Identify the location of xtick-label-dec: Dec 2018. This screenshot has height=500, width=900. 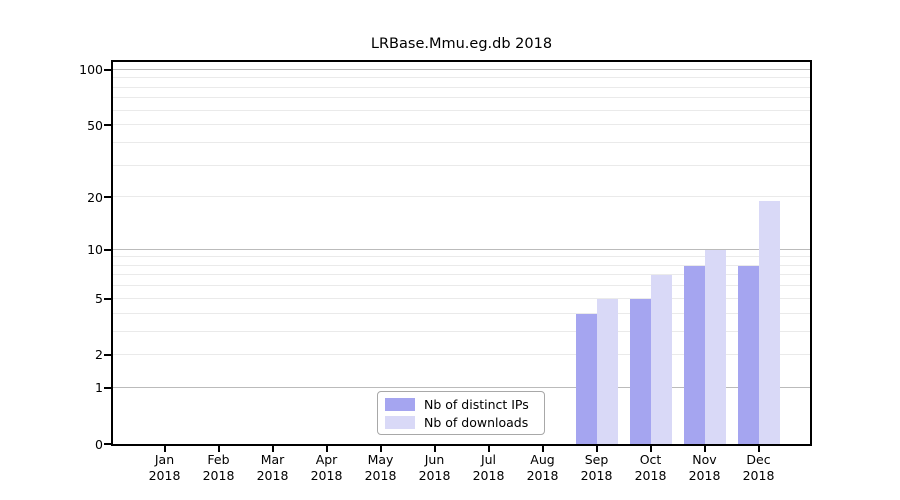
(758, 467).